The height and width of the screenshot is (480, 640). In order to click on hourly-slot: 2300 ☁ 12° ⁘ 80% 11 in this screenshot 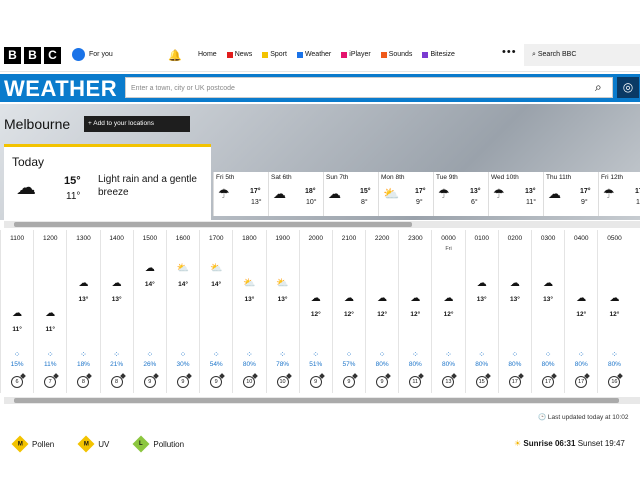, I will do `click(414, 311)`.